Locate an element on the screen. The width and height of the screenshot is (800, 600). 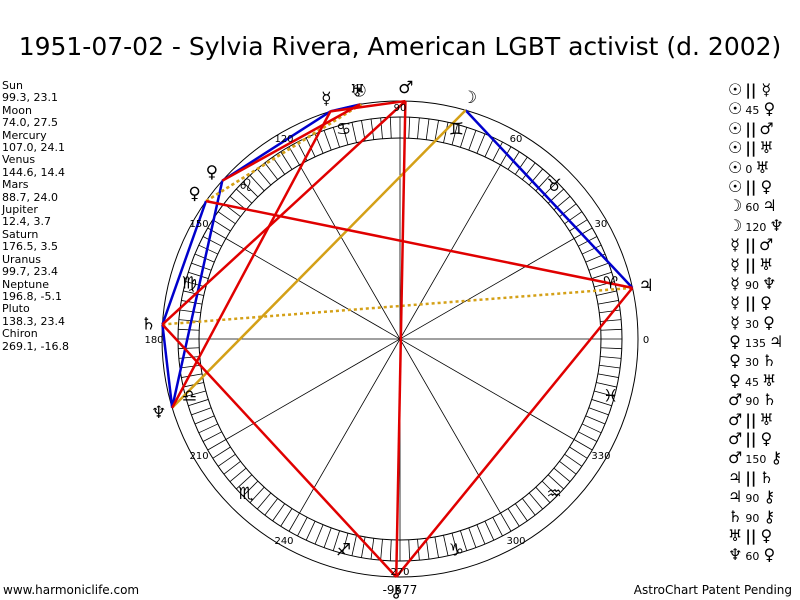
aspect-angle: 30 is located at coordinates (752, 363).